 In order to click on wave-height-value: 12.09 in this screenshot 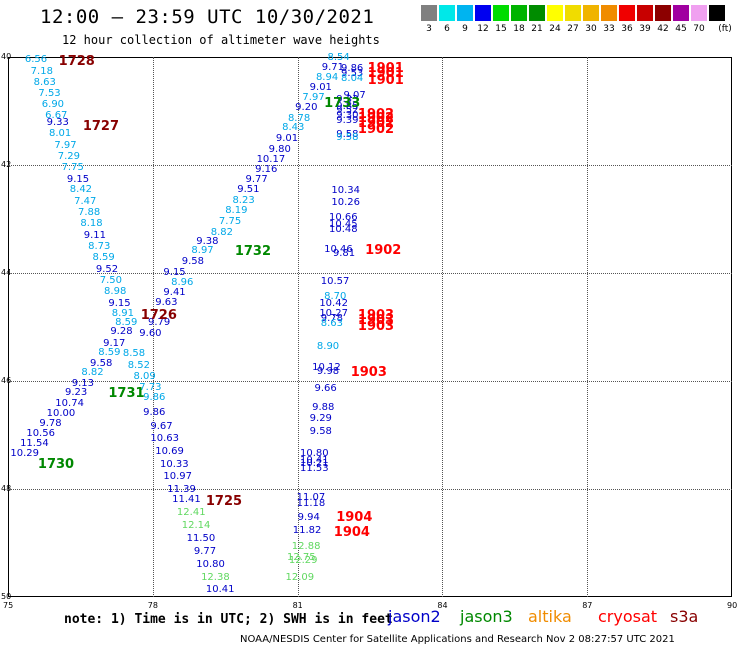, I will do `click(300, 577)`.